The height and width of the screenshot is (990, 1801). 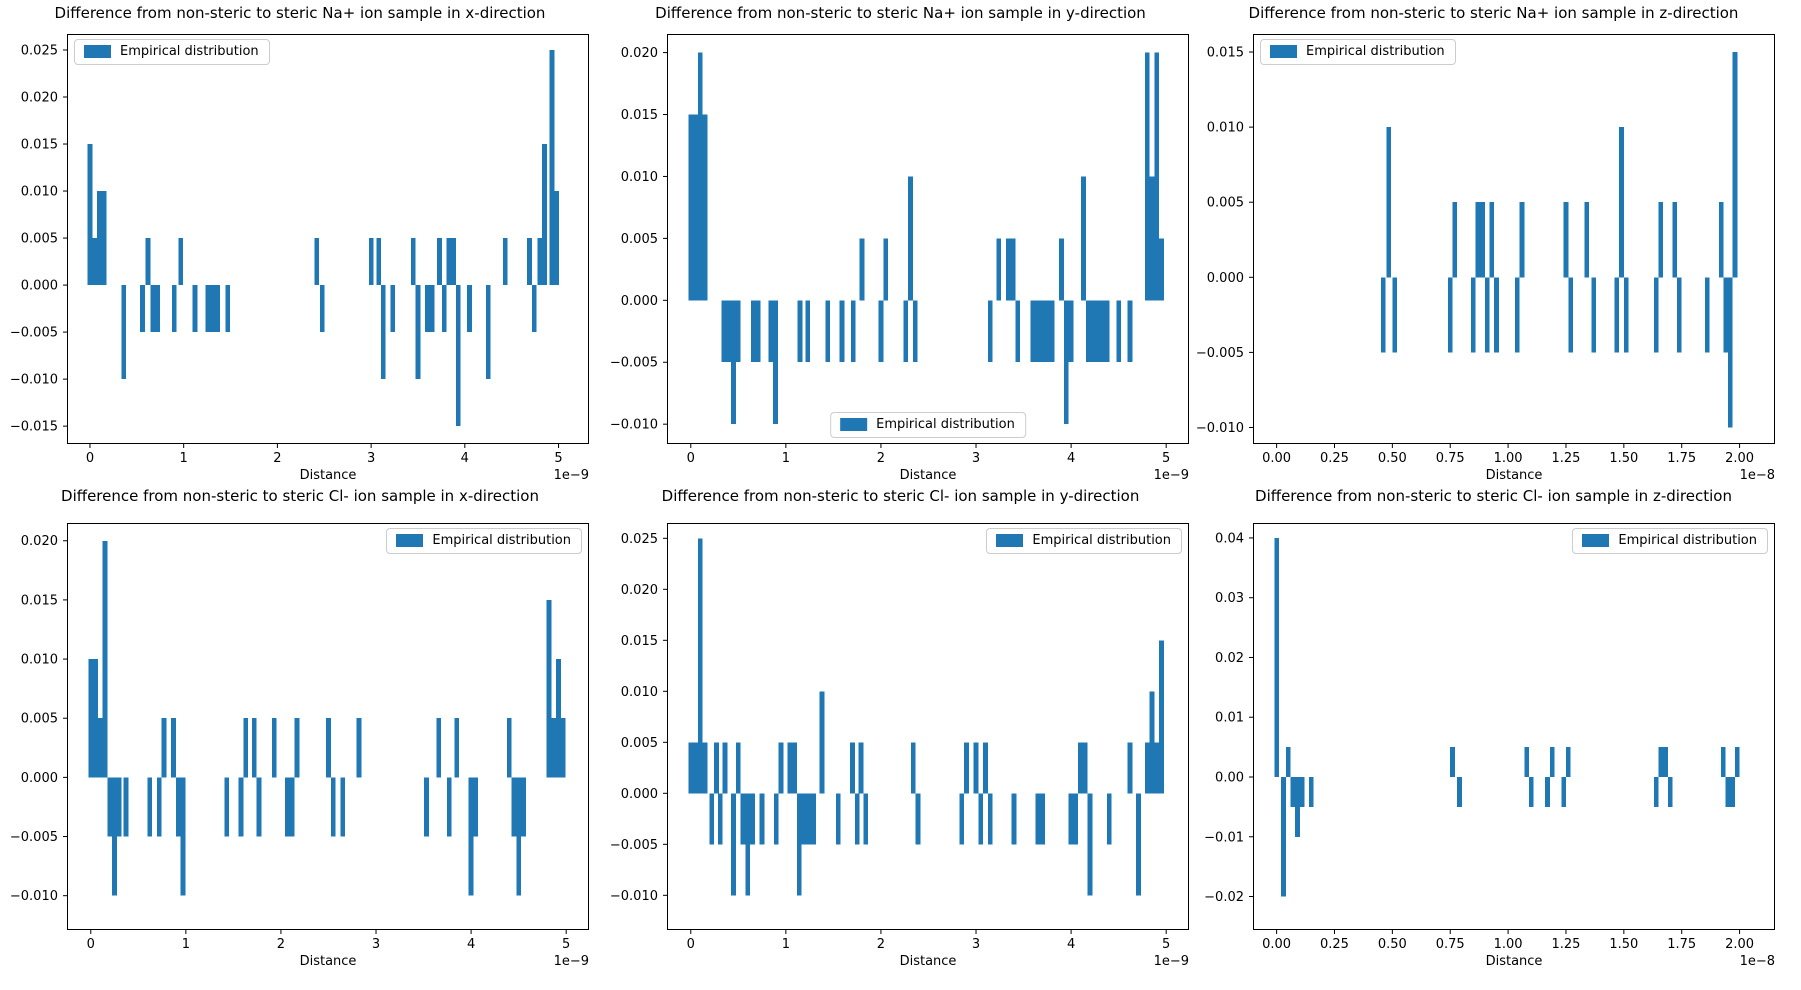 What do you see at coordinates (1739, 458) in the screenshot?
I see `svg-text: 2.00` at bounding box center [1739, 458].